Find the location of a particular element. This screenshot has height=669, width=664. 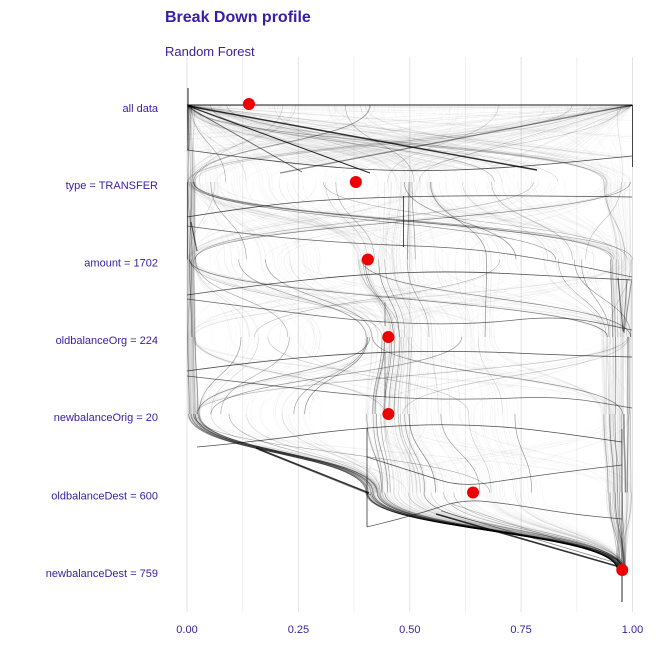

x-tick-label: 0.00 is located at coordinates (186, 630).